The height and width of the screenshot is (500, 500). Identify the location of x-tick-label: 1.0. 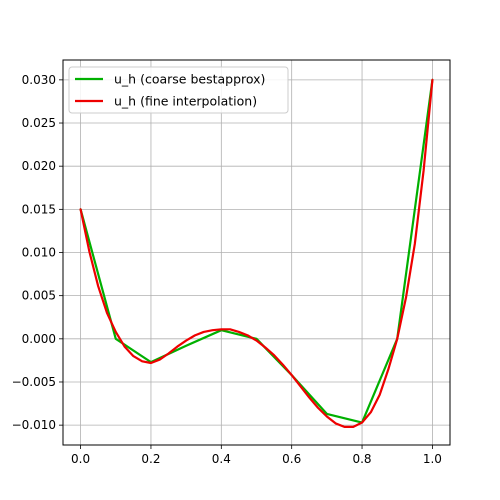
(432, 459).